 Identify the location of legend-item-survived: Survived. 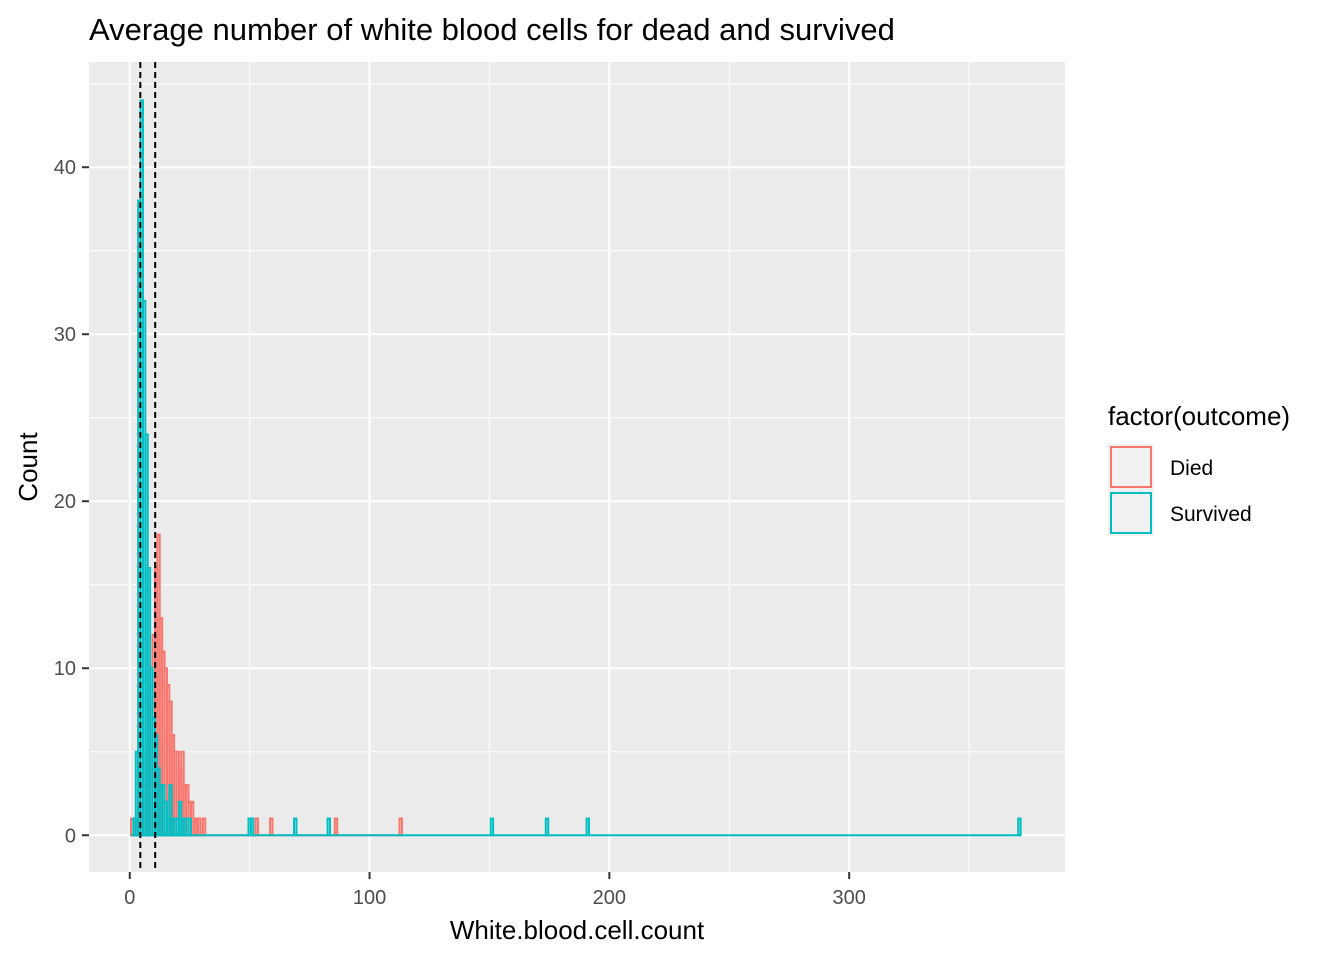
(1180, 513).